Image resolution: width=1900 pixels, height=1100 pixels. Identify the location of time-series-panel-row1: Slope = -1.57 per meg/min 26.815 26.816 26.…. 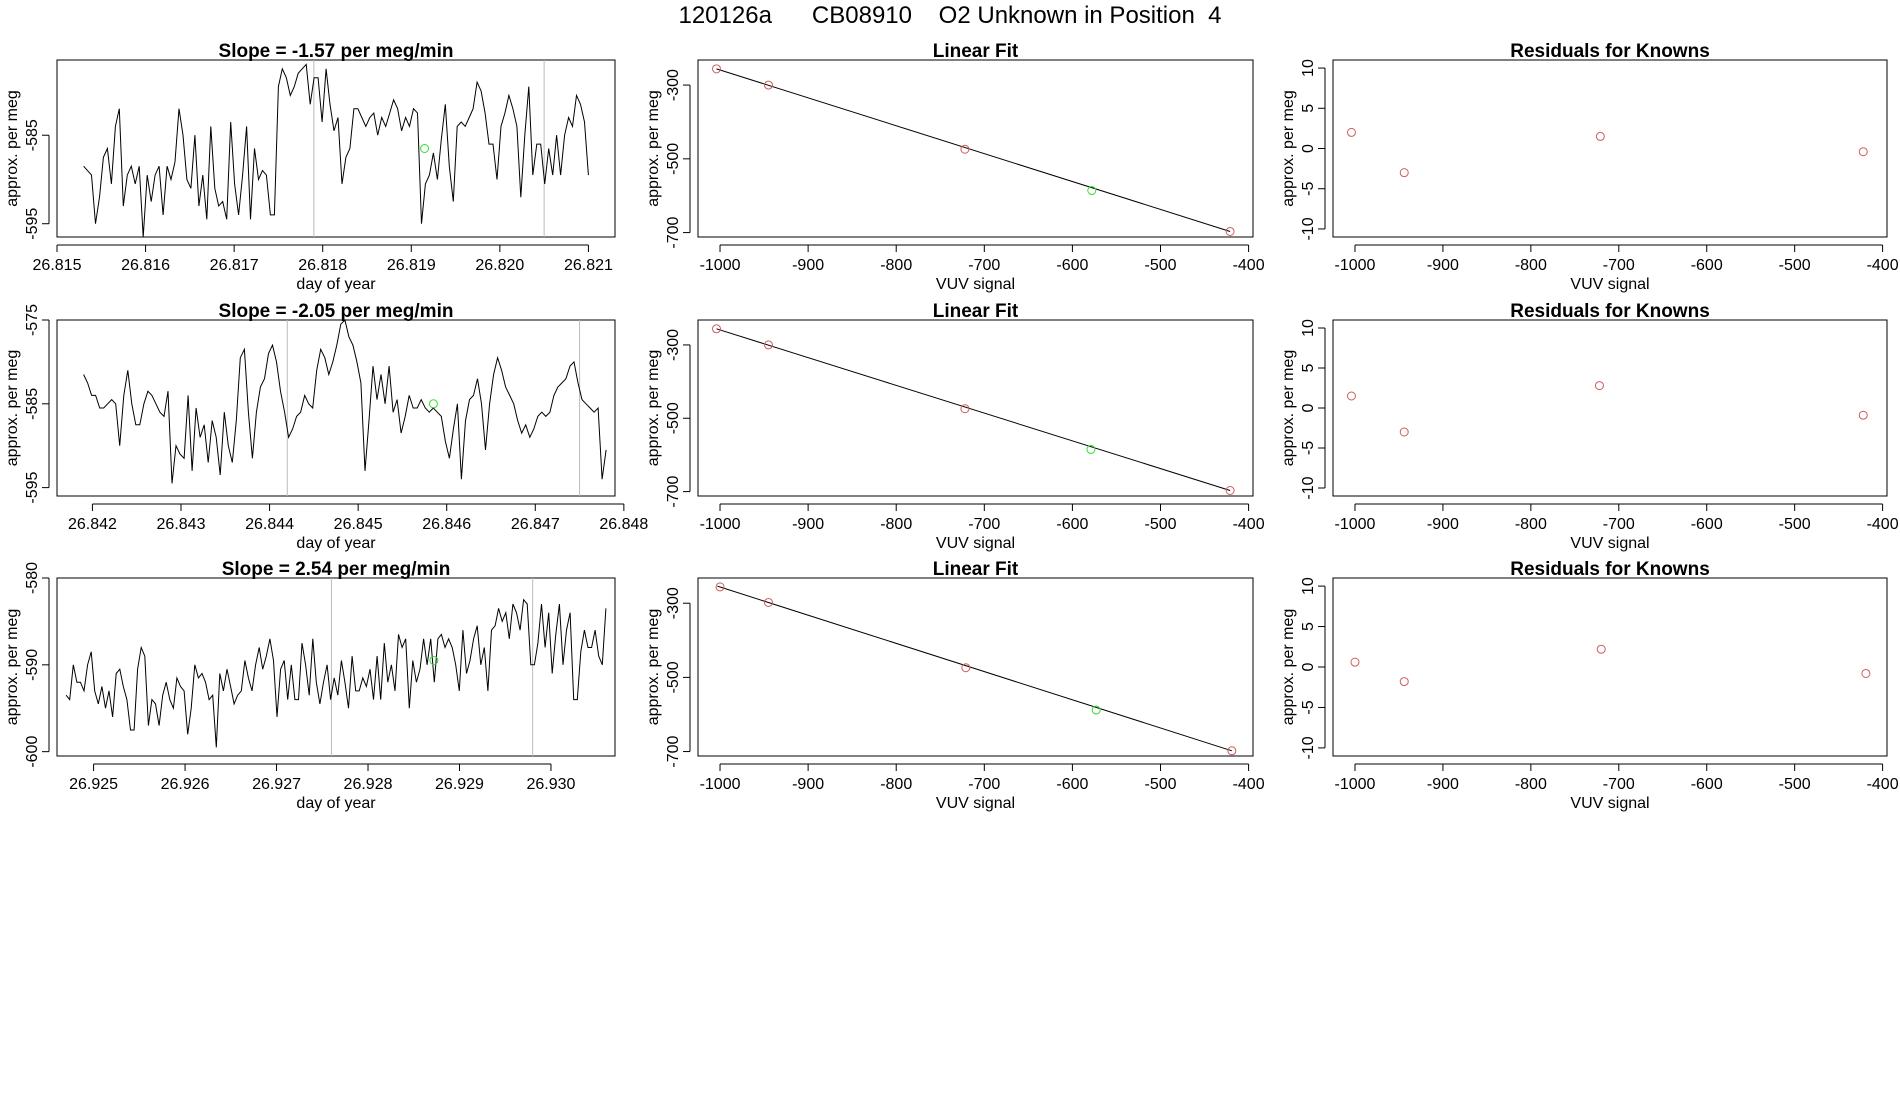
(310, 167).